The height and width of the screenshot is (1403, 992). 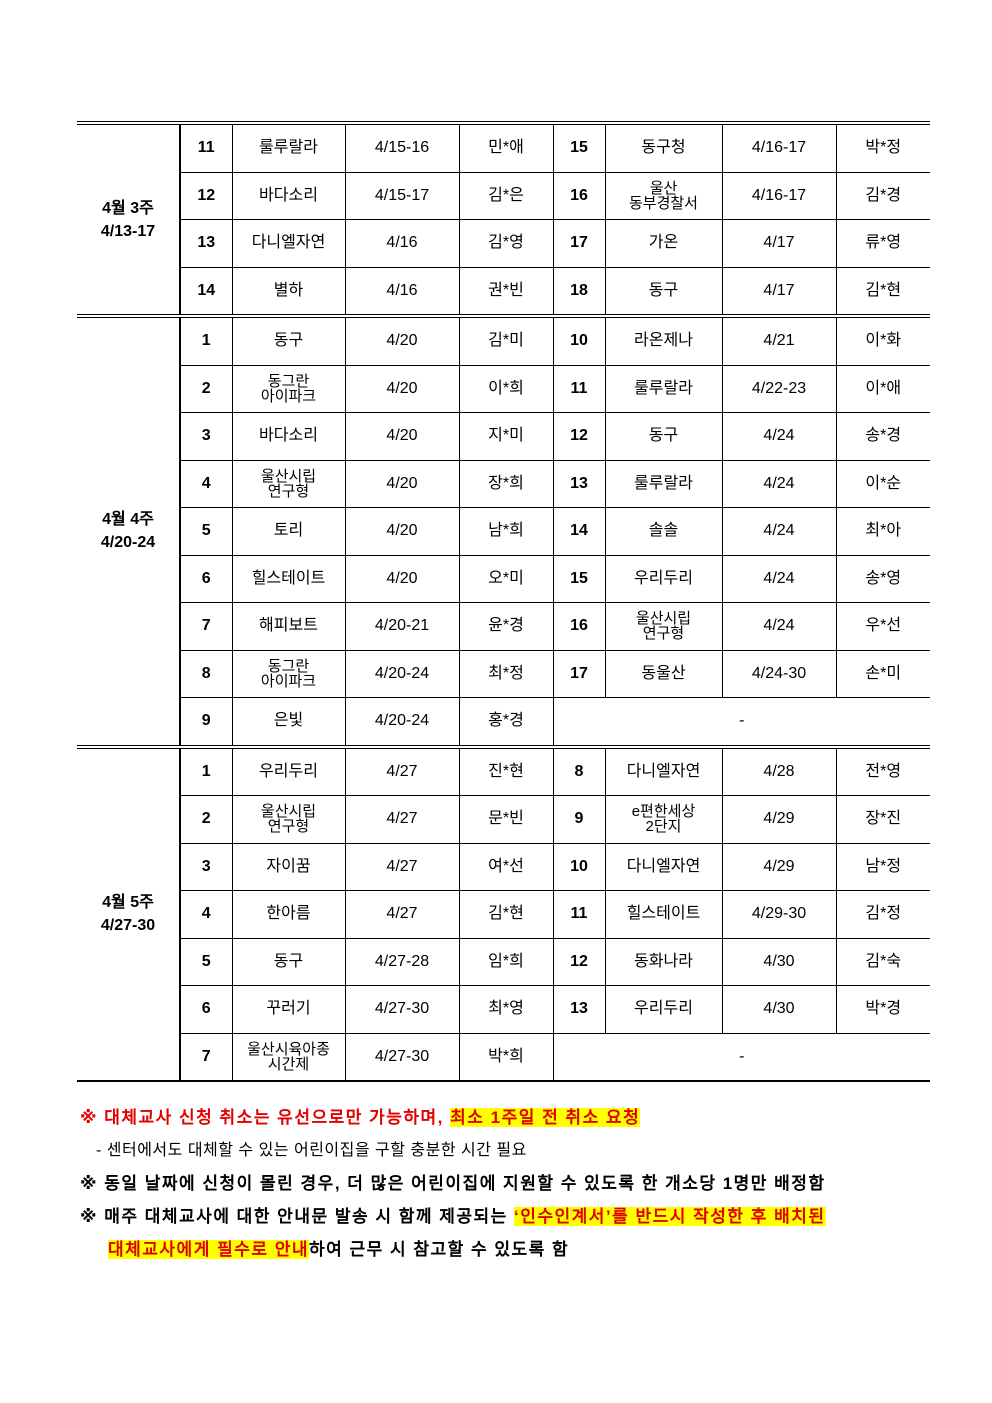 I want to click on table-row: 3 자이꿈 4/27 여*선 10 다니엘자연 4/29 남*정, so click(x=503, y=866).